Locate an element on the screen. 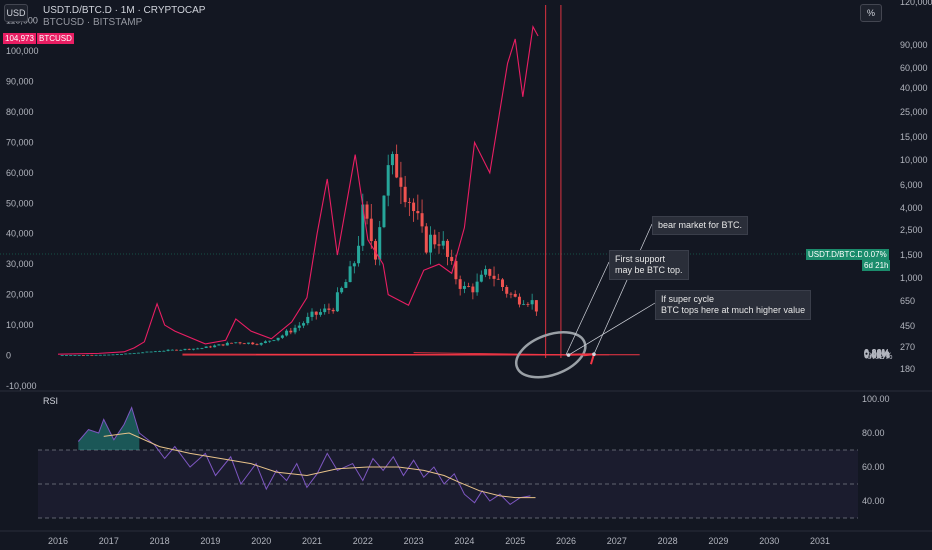 This screenshot has height=550, width=932. rsi-overbought-fill is located at coordinates (109, 428).